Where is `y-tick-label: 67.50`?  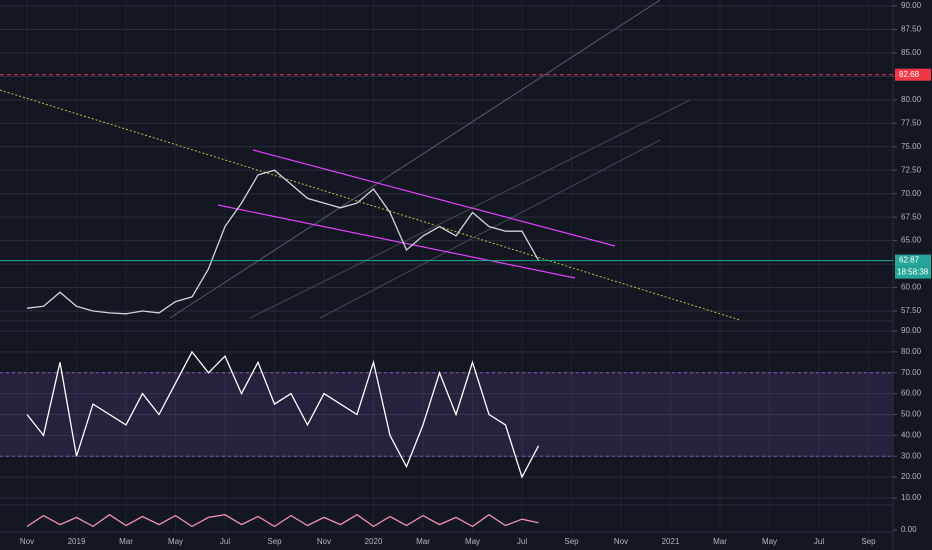 y-tick-label: 67.50 is located at coordinates (911, 216).